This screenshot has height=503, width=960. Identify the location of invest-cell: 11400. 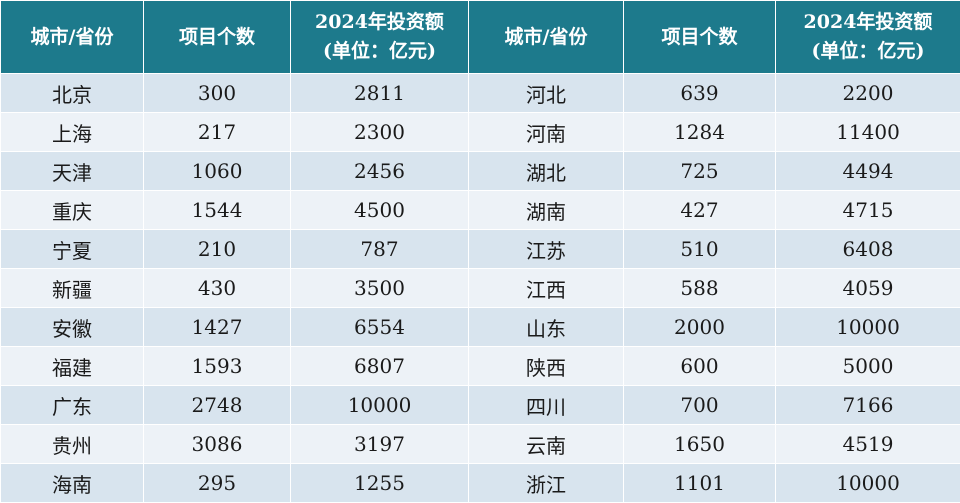
(868, 132).